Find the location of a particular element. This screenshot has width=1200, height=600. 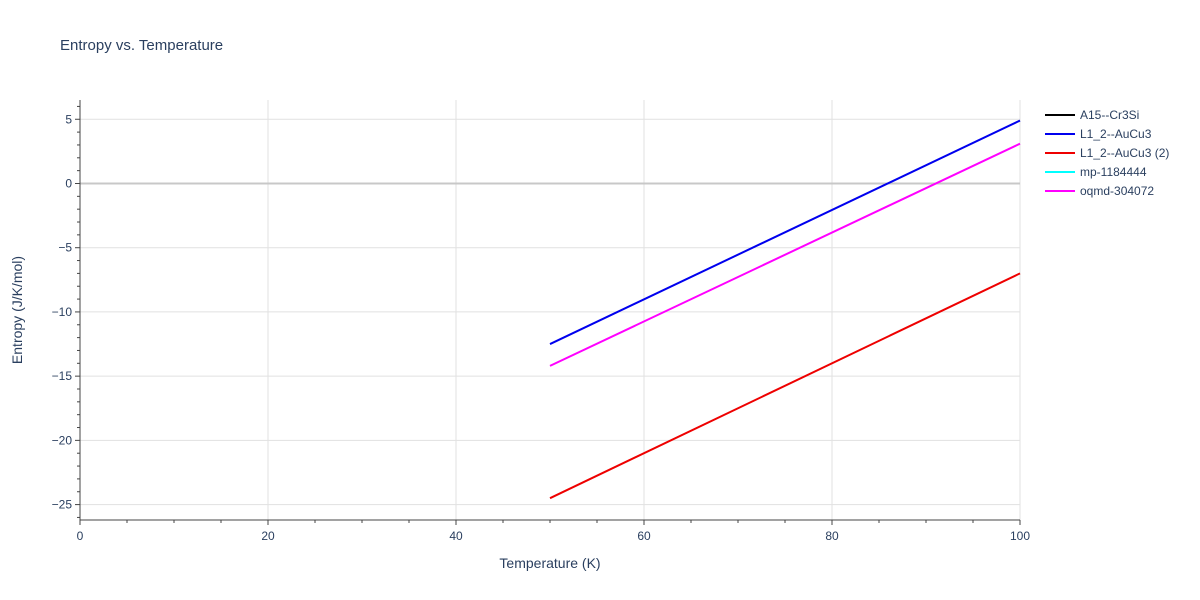

x-tick-label: 60 is located at coordinates (644, 536).